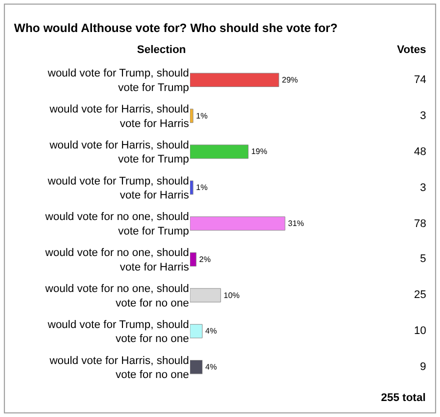 This screenshot has height=417, width=440. What do you see at coordinates (420, 152) in the screenshot?
I see `text: 48` at bounding box center [420, 152].